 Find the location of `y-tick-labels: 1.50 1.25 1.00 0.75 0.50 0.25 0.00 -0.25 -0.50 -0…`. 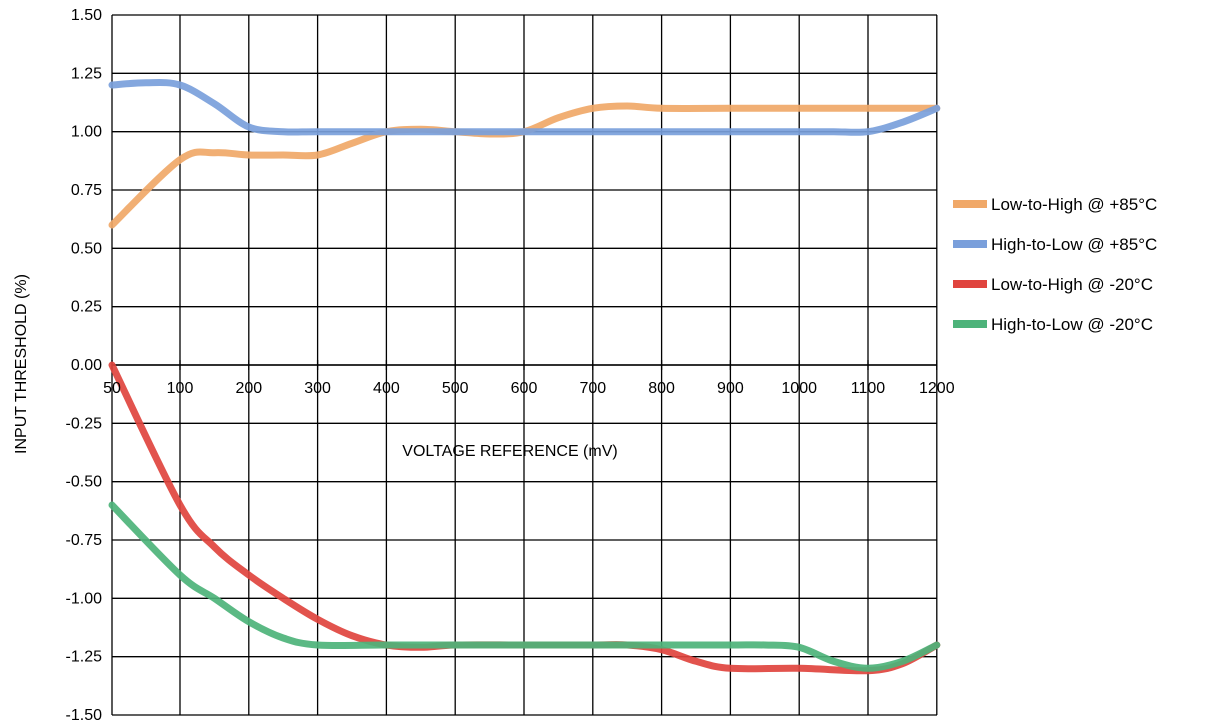

y-tick-labels: 1.50 1.25 1.00 0.75 0.50 0.25 0.00 -0.25 -0.50 -0… is located at coordinates (84, 365).